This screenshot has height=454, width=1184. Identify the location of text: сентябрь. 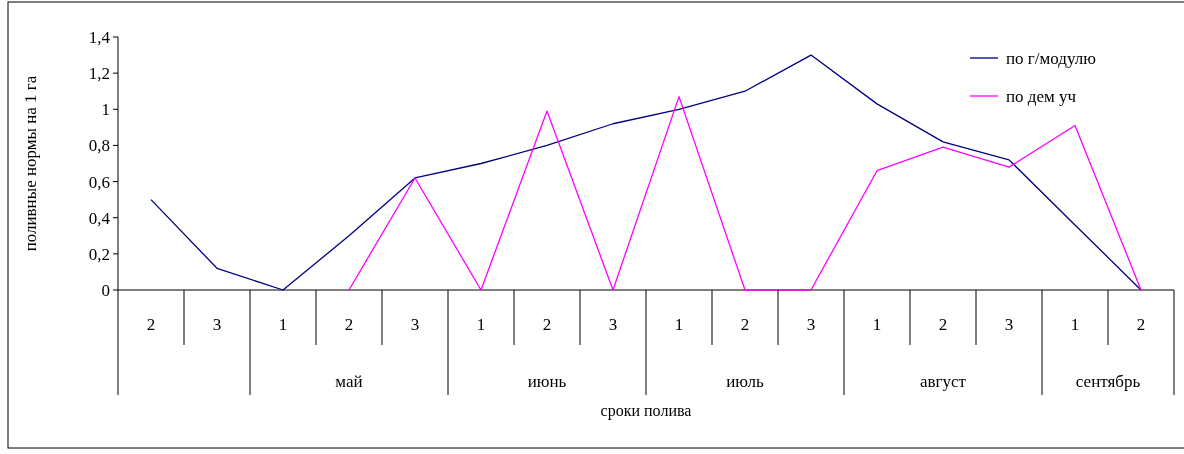
(1108, 381).